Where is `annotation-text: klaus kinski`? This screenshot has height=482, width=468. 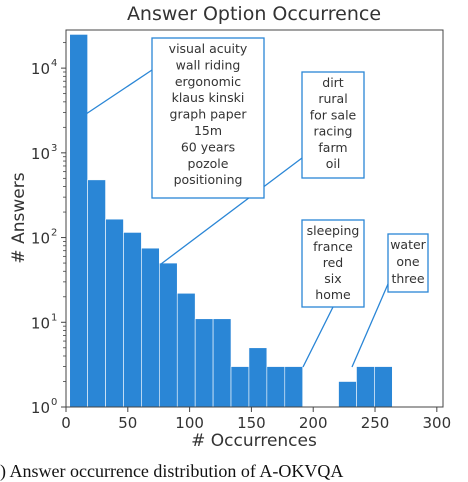 annotation-text: klaus kinski is located at coordinates (208, 97).